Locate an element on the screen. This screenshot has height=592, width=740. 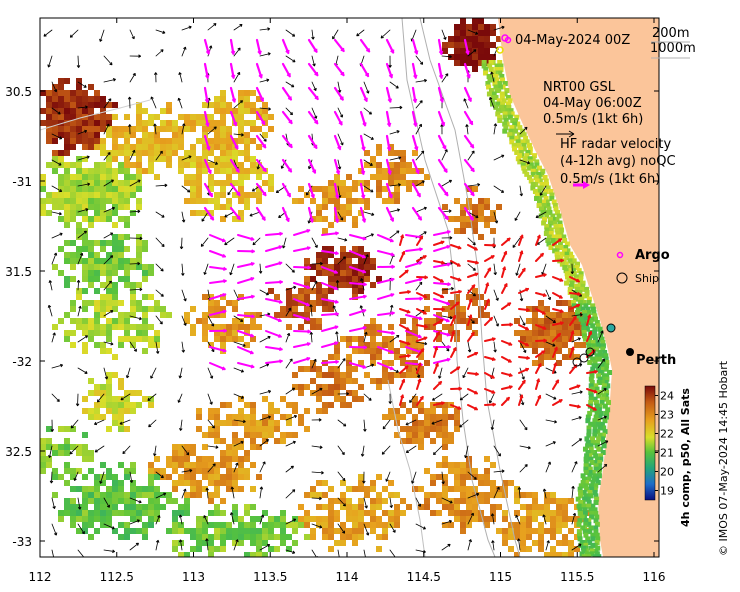
radar-arrow is located at coordinates (538, 368).